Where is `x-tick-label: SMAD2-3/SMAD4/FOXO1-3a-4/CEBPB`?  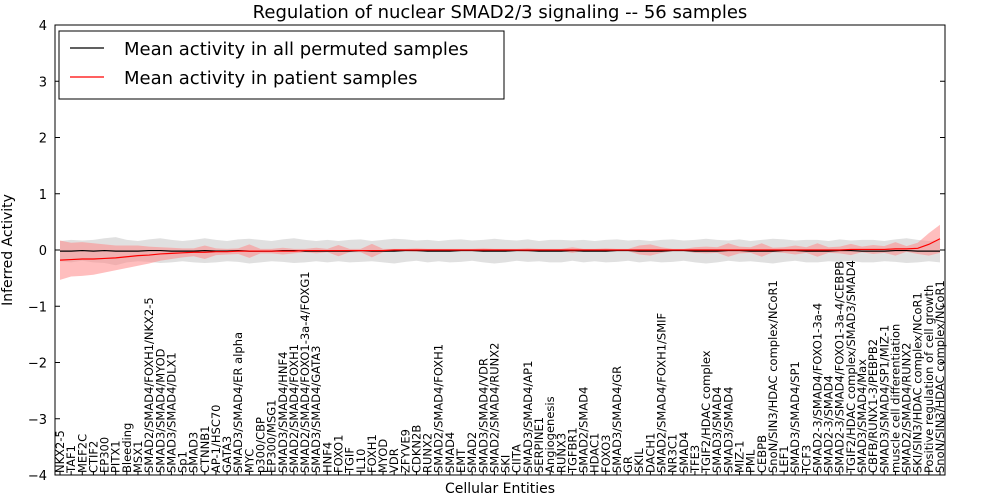 x-tick-label: SMAD2-3/SMAD4/FOXO1-3a-4/CEBPB is located at coordinates (840, 367).